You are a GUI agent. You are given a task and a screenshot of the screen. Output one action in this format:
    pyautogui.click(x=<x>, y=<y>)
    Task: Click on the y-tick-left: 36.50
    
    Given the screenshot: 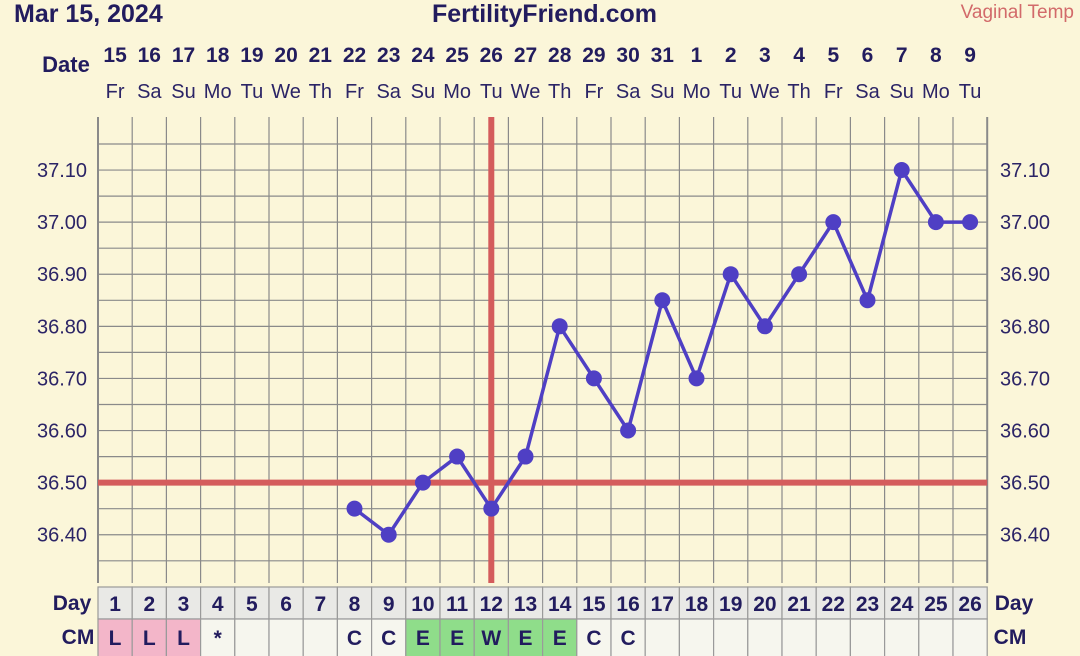 What is the action you would take?
    pyautogui.click(x=62, y=484)
    